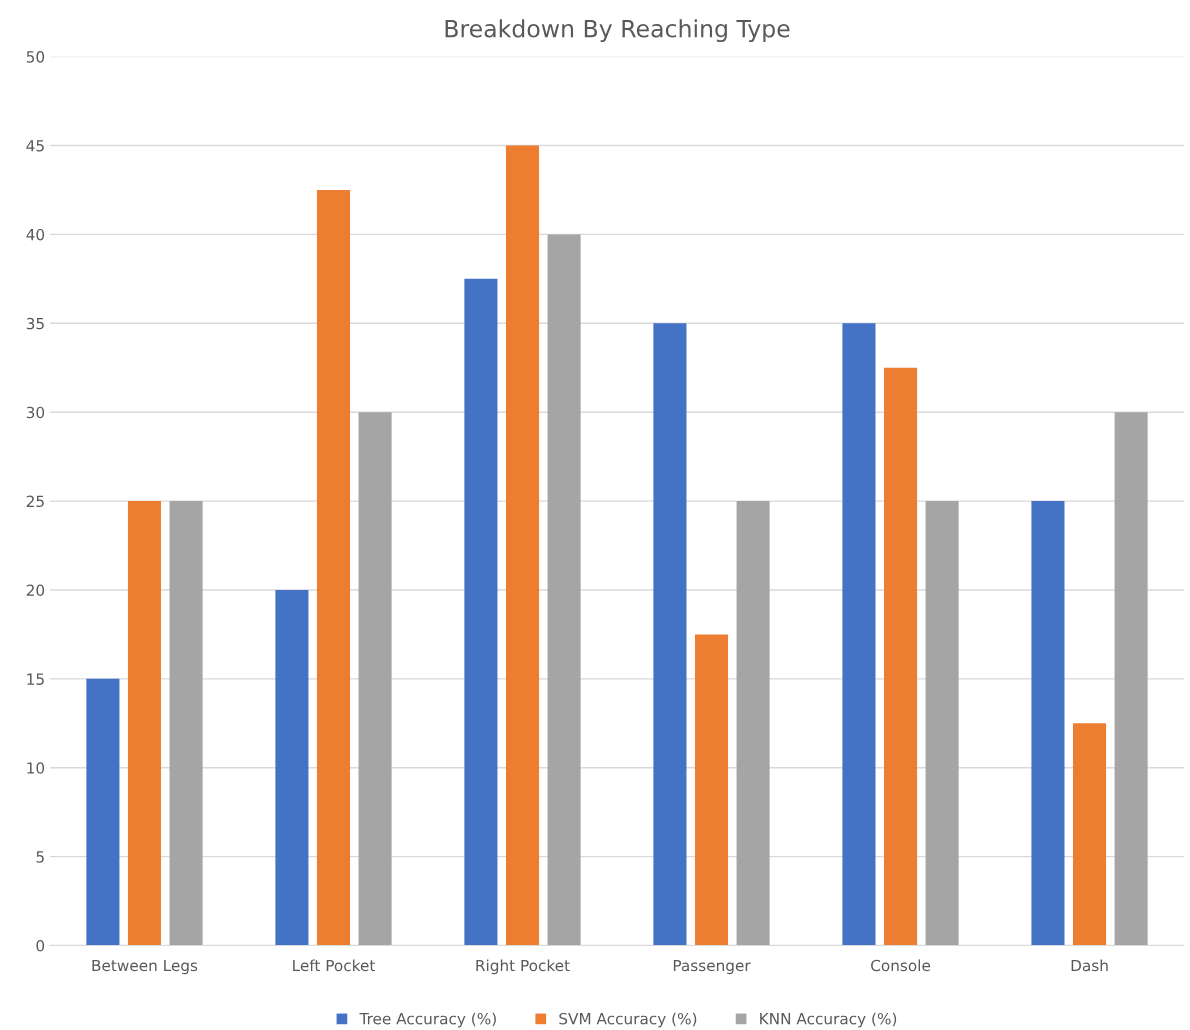  Describe the element at coordinates (617, 31) in the screenshot. I see `chart-title: Breakdown By Reaching Type` at that location.